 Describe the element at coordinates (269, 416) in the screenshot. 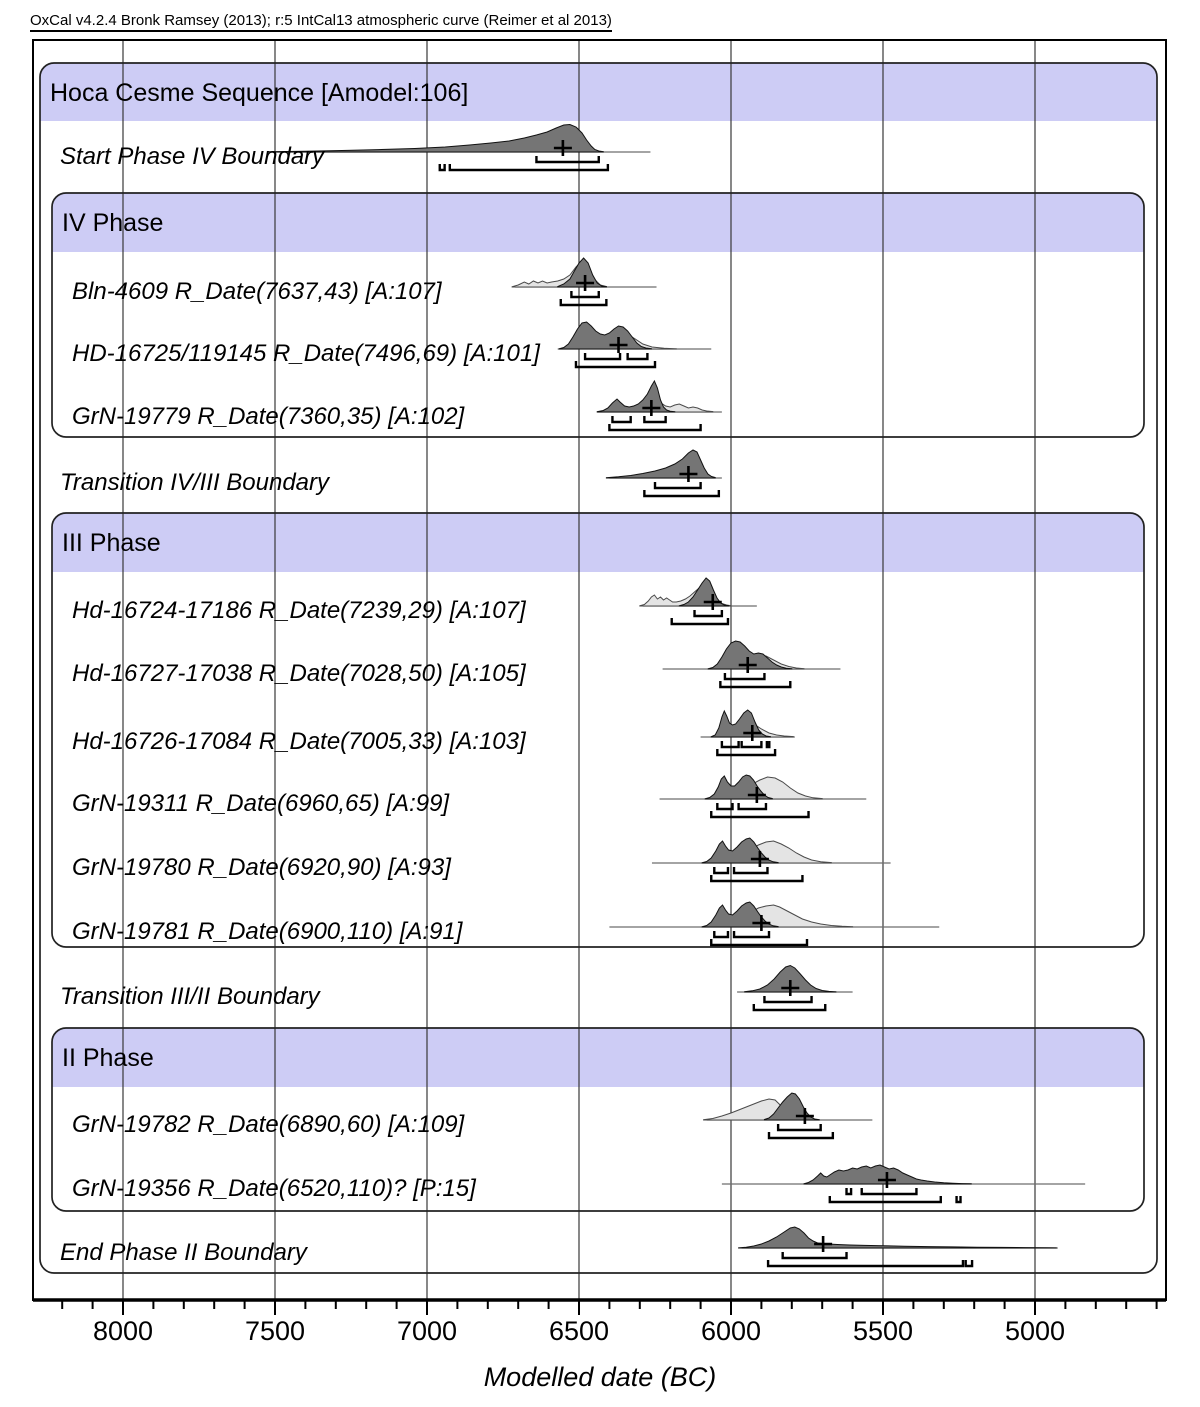

I see `row-label-grn-19779: GrN-19779 R_Date(7360,35) [A:102]` at that location.